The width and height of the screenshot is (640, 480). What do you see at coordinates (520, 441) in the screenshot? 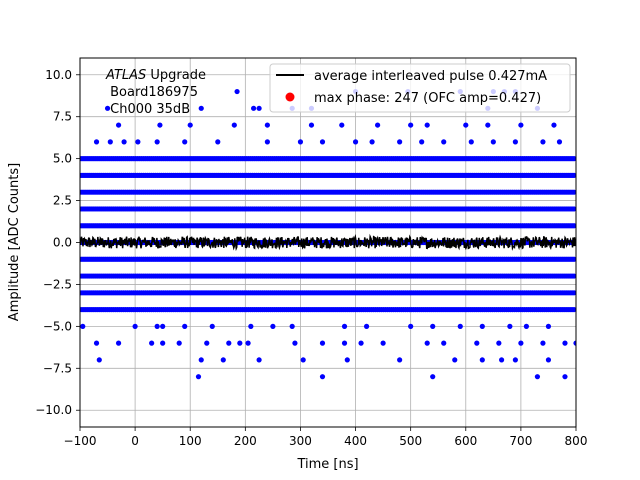
I see `x-tick-label: 700` at bounding box center [520, 441].